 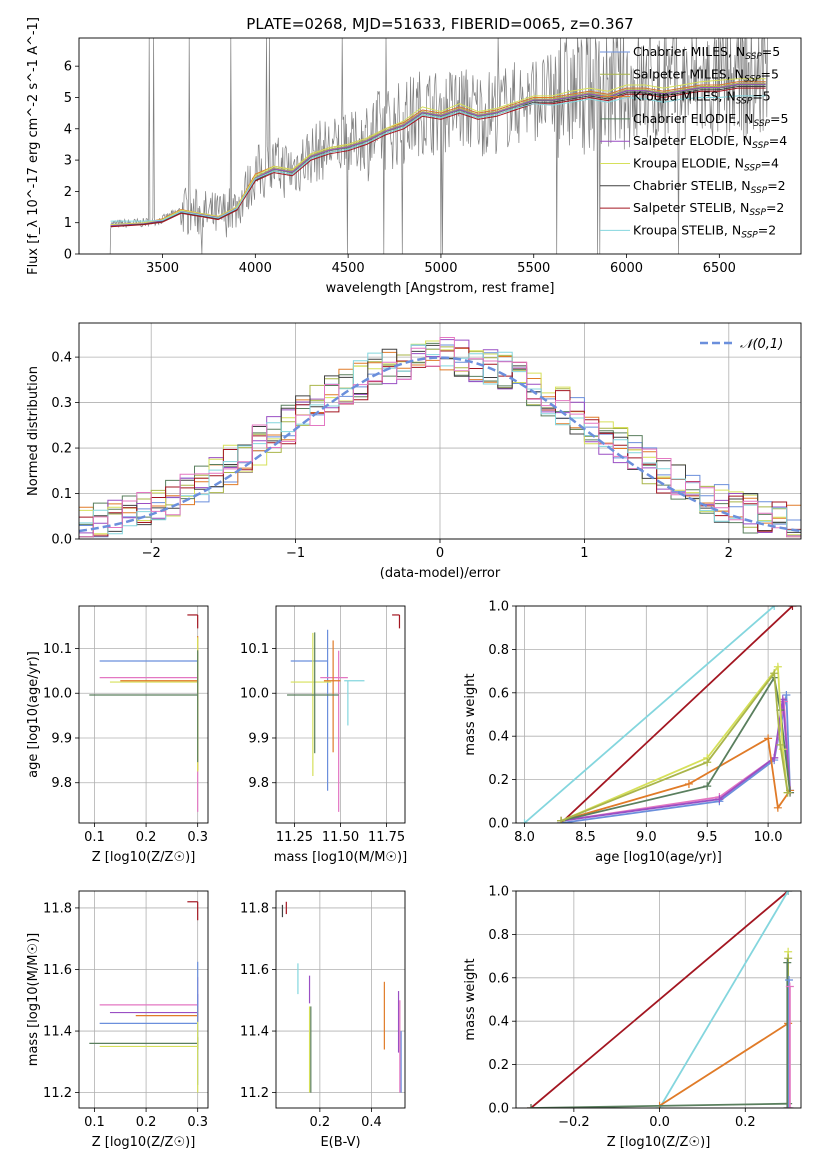 What do you see at coordinates (706, 165) in the screenshot?
I see `legend-label: Kroupa ELODIE, NSSP=4` at bounding box center [706, 165].